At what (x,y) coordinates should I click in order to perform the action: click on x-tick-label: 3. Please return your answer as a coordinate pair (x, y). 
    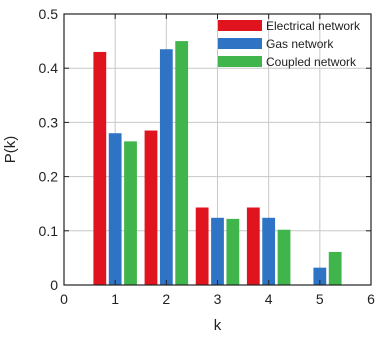
    Looking at the image, I should click on (218, 299).